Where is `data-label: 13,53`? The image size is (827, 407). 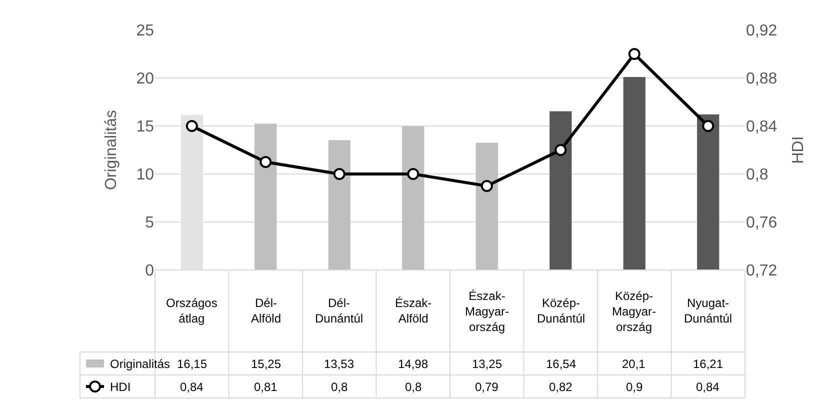 data-label: 13,53 is located at coordinates (339, 364).